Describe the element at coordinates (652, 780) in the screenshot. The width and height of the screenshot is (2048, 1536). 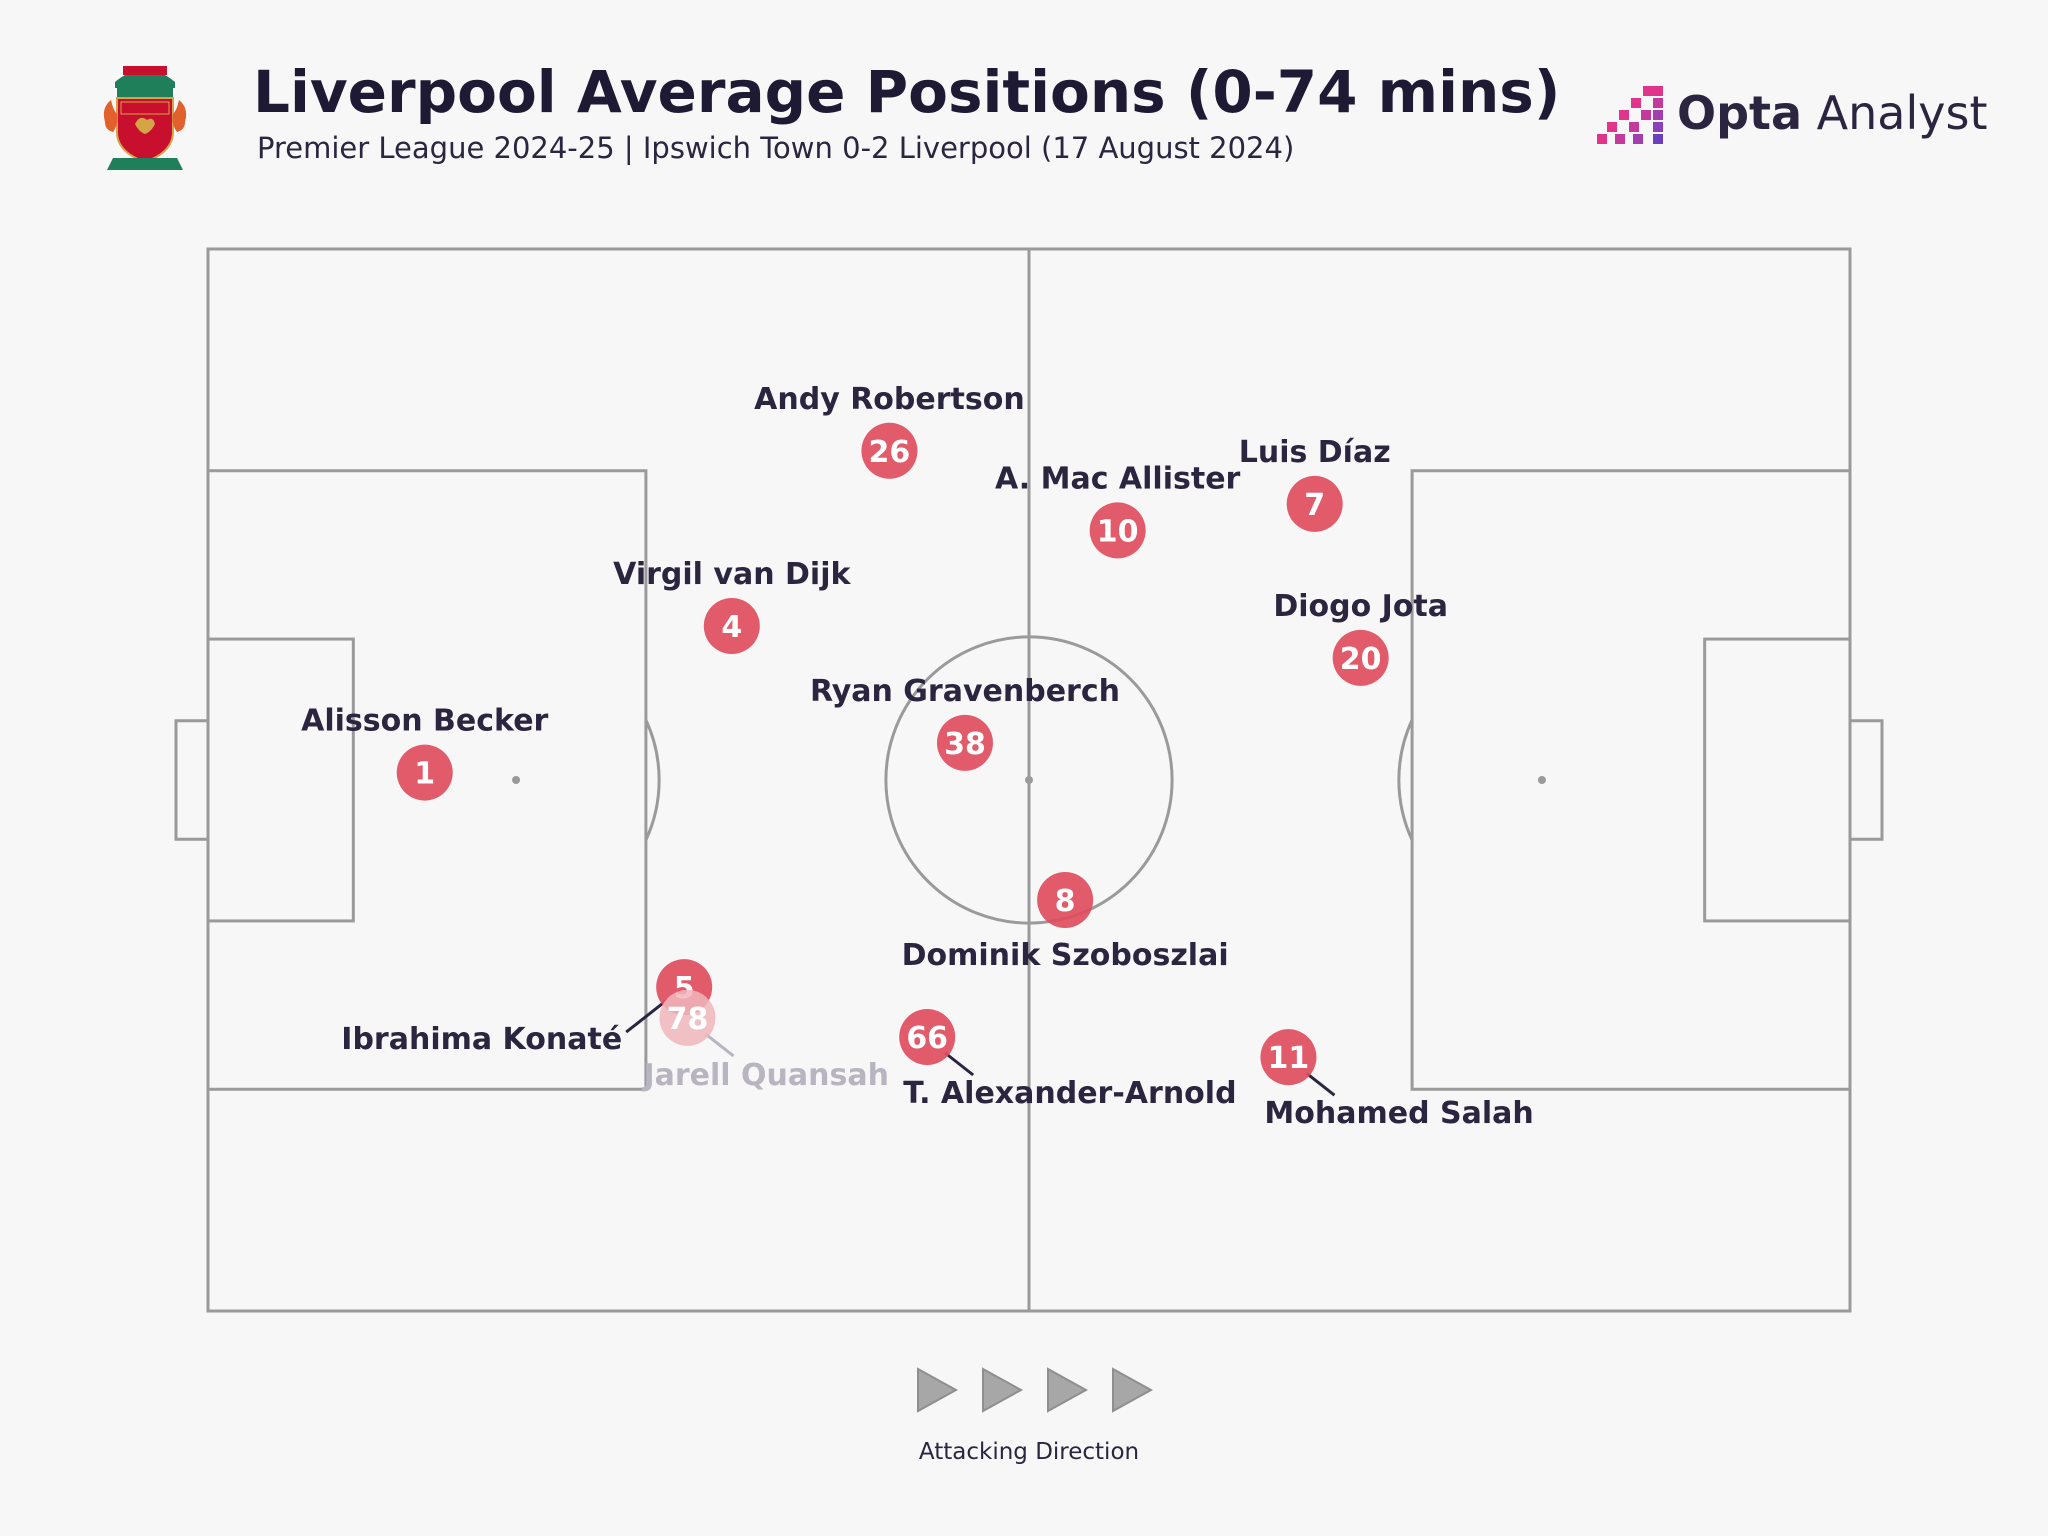
I see `left-penalty-arc` at that location.